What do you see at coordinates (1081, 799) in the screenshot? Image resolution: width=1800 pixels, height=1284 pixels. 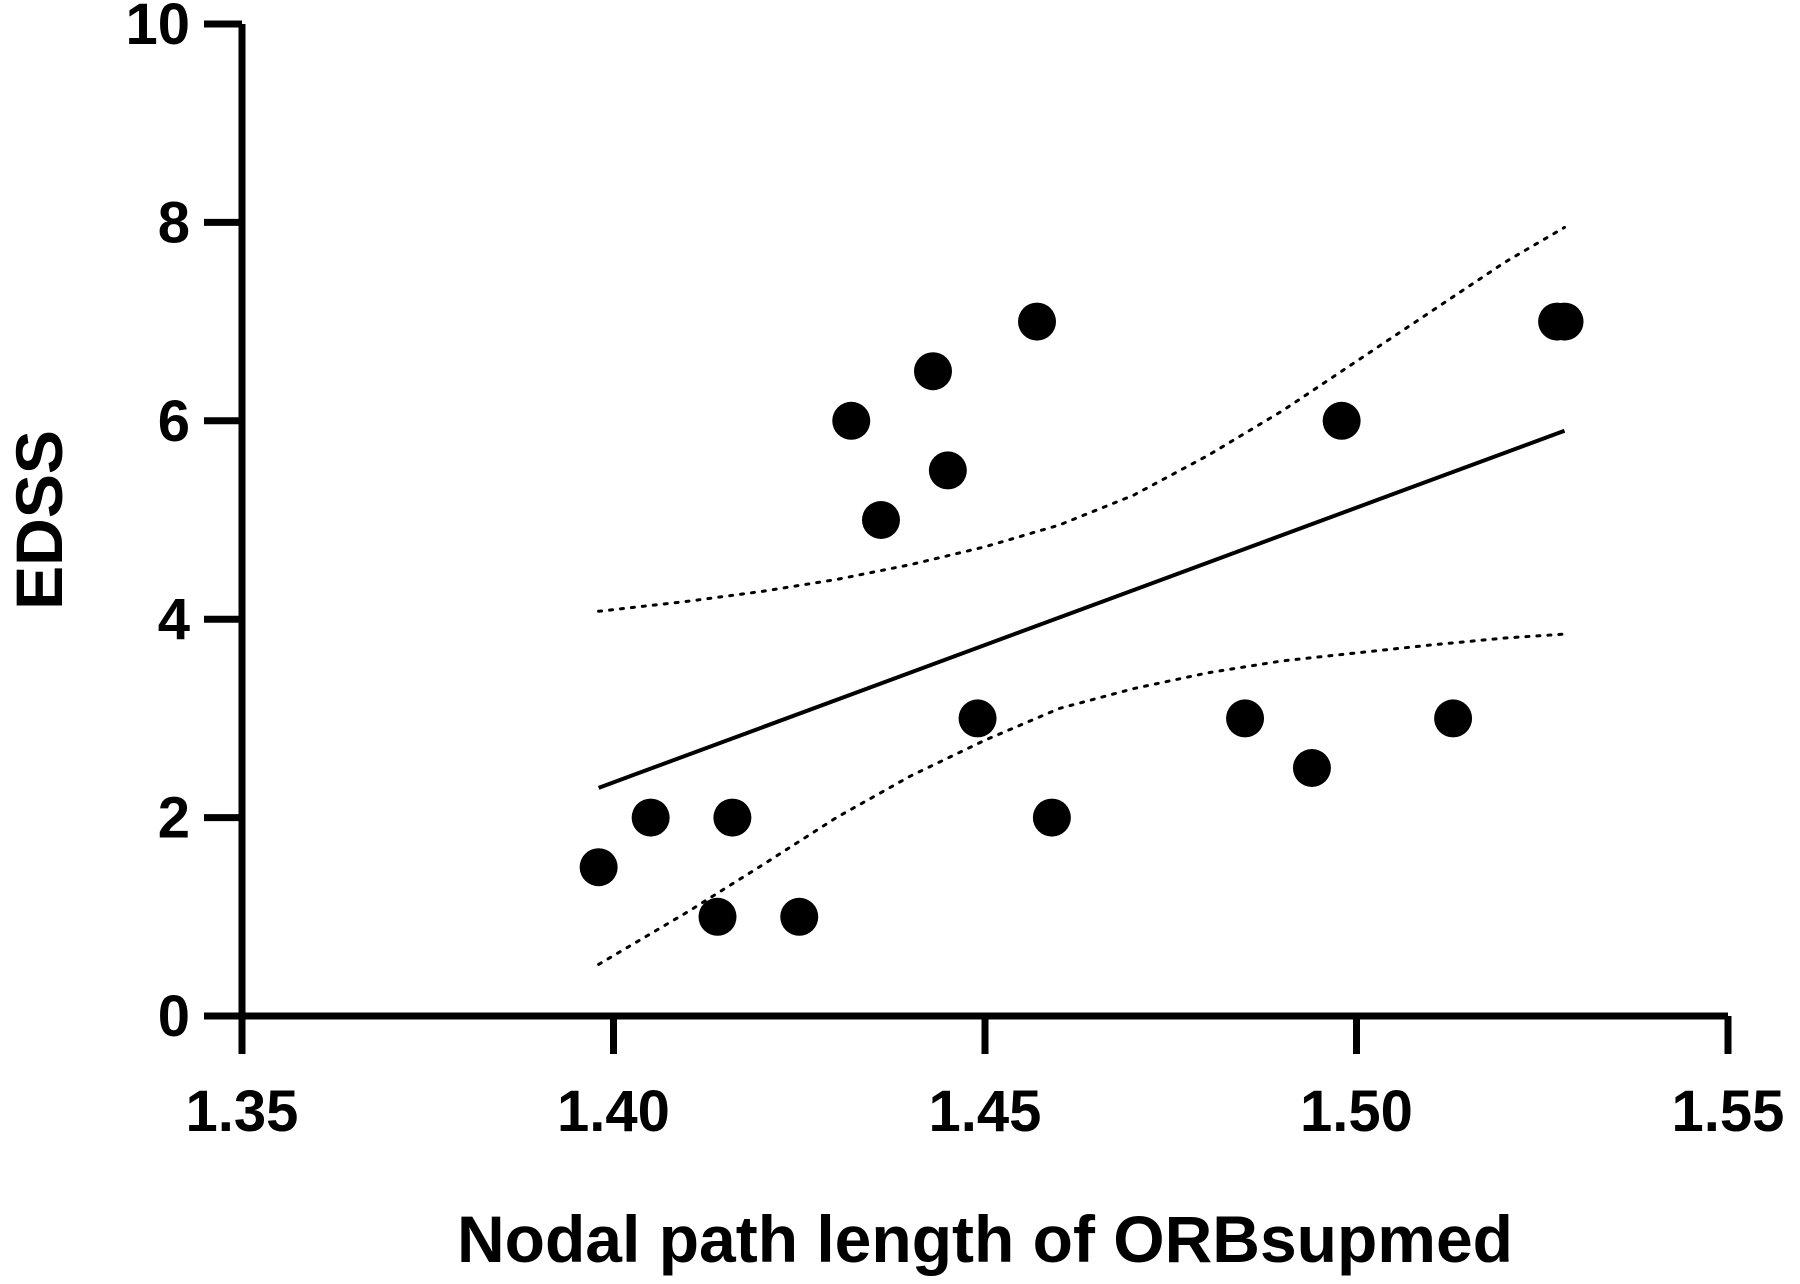 I see `confidence-band-lower` at bounding box center [1081, 799].